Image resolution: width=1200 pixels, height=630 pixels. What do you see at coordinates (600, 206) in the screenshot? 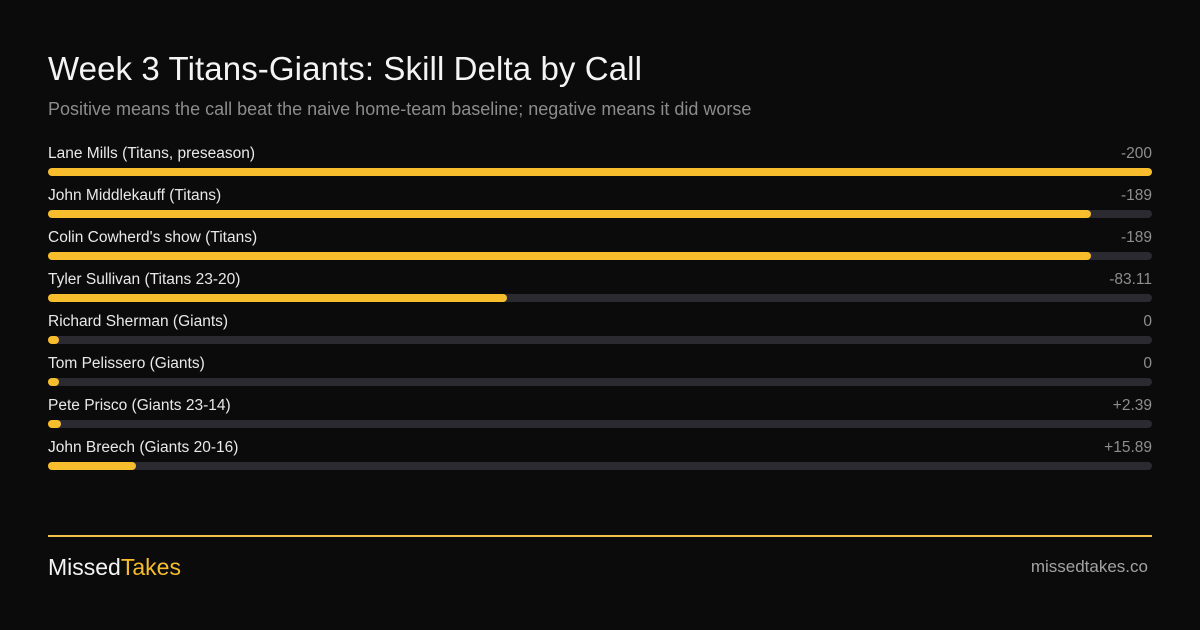
I see `bar-row: John Middlekauff (Titans) -189` at bounding box center [600, 206].